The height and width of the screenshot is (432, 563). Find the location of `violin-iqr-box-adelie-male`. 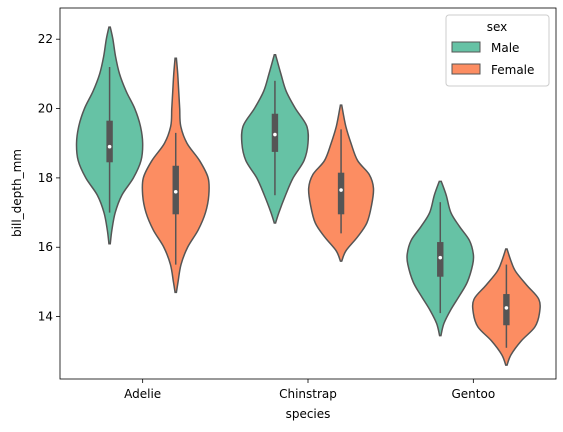

violin-iqr-box-adelie-male is located at coordinates (109, 141).